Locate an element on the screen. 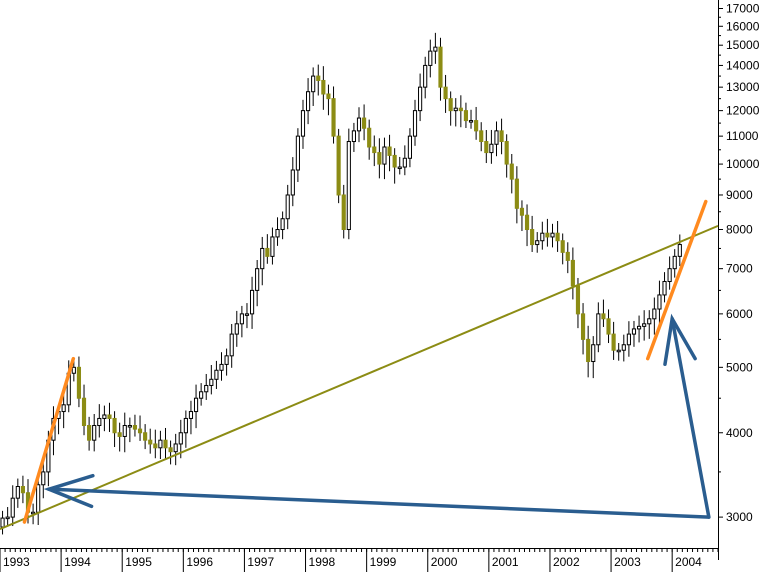 This screenshot has height=572, width=775. x-tick-label: 2000 is located at coordinates (444, 562).